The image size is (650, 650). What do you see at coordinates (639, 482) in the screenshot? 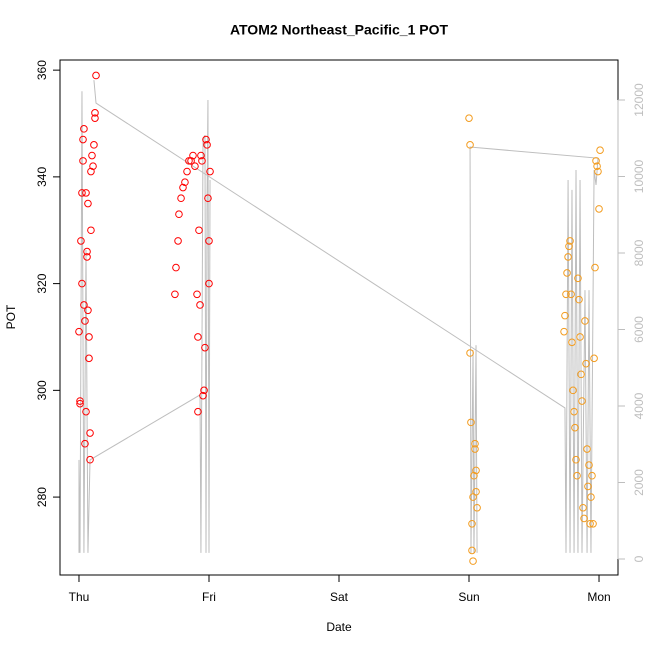
I see `y2-tick-label: 2000` at bounding box center [639, 482].